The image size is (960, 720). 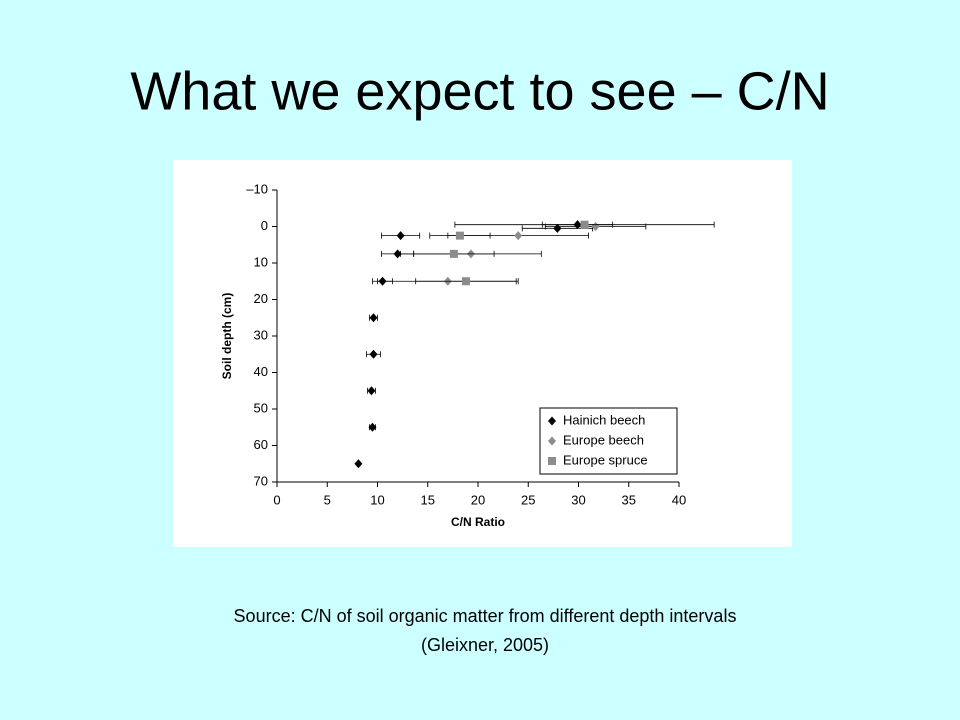 What do you see at coordinates (478, 499) in the screenshot?
I see `x-tick-label: 20` at bounding box center [478, 499].